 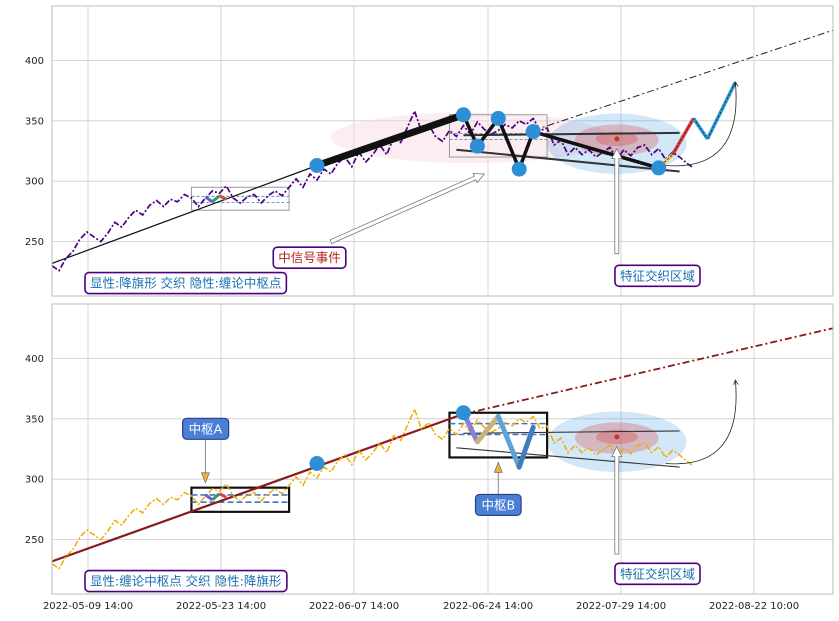 What do you see at coordinates (221, 606) in the screenshot?
I see `x-tick-label: 2022-05-23 14:00` at bounding box center [221, 606].